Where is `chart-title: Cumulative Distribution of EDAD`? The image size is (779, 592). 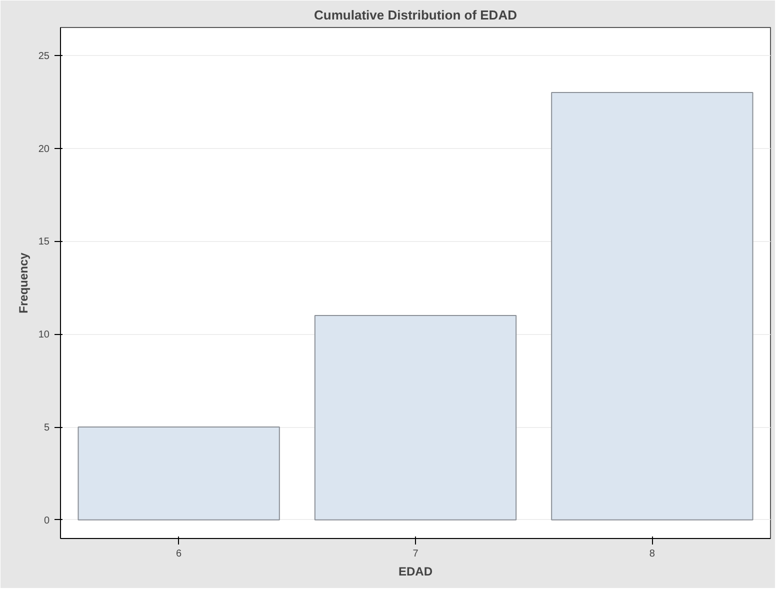 chart-title: Cumulative Distribution of EDAD is located at coordinates (415, 15).